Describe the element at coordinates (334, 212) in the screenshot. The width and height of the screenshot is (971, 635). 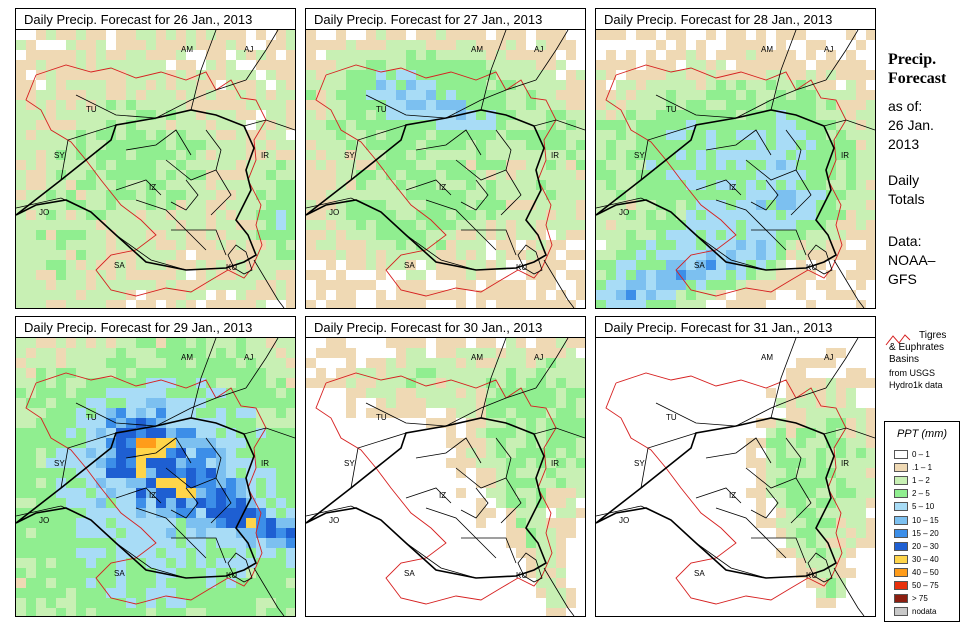
I see `country-label: JO` at that location.